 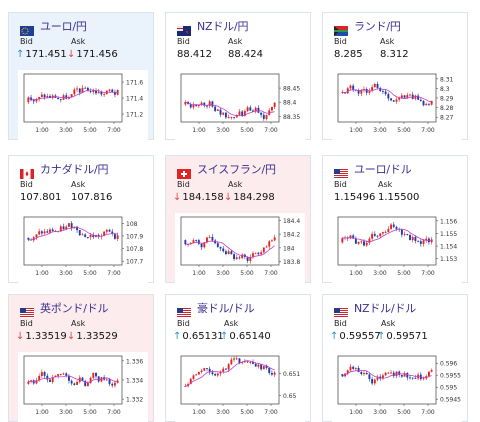 I want to click on ask-label: Ask, so click(x=78, y=41).